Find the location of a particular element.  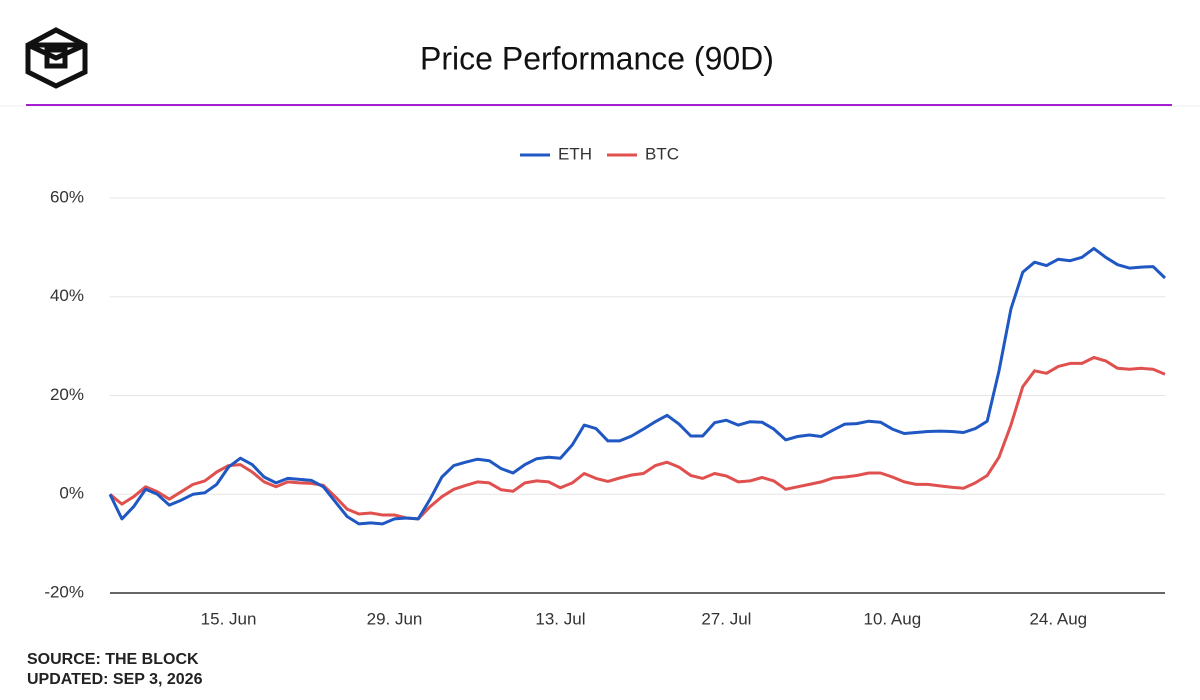

updated: UPDATED: SEP 3, 2026 is located at coordinates (115, 679).